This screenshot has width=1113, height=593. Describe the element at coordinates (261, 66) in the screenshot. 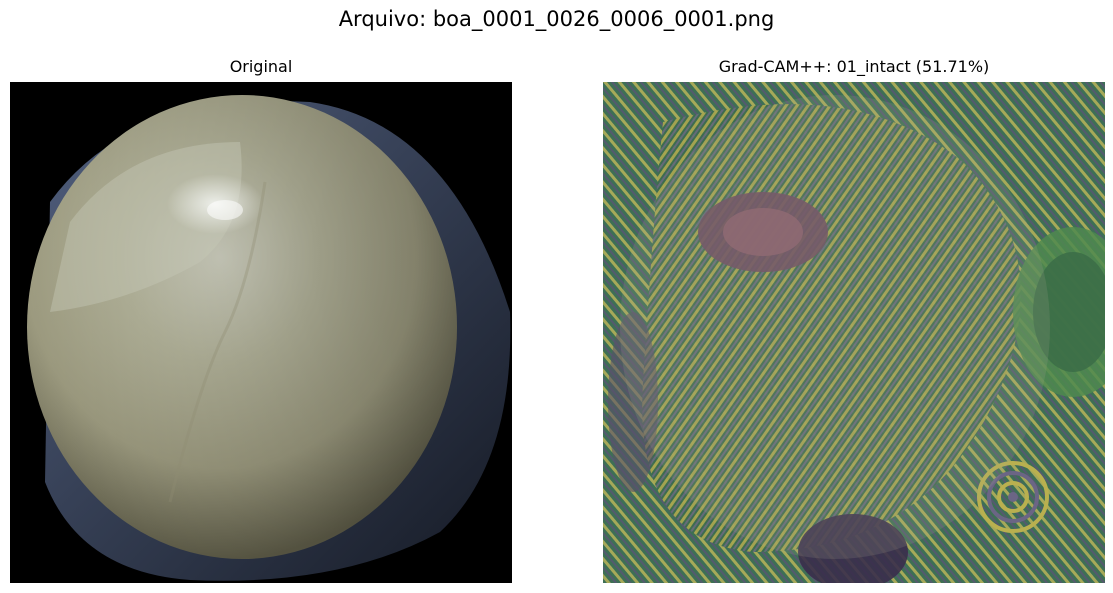

I see `original-panel-title: Original` at that location.